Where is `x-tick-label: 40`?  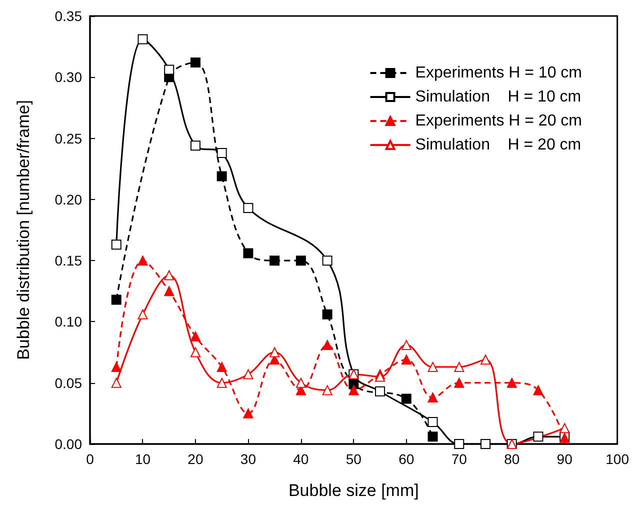
x-tick-label: 40 is located at coordinates (301, 459).